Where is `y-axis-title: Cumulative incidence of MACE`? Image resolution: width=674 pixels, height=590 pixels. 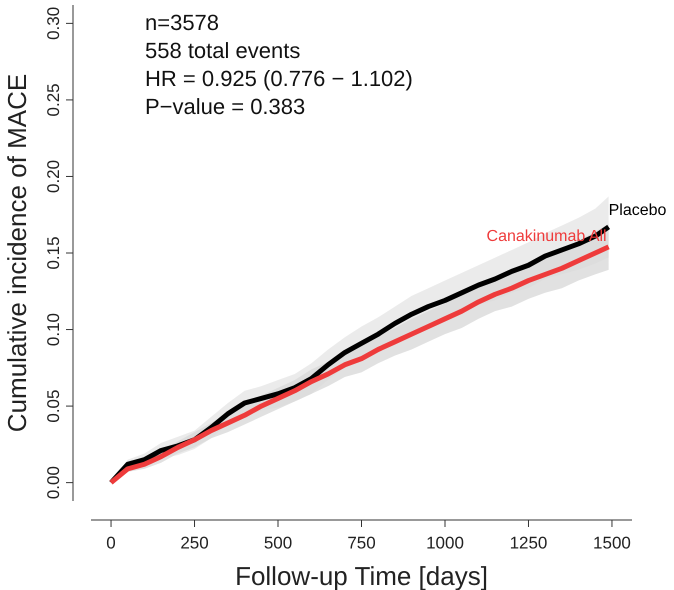 y-axis-title: Cumulative incidence of MACE is located at coordinates (17, 253).